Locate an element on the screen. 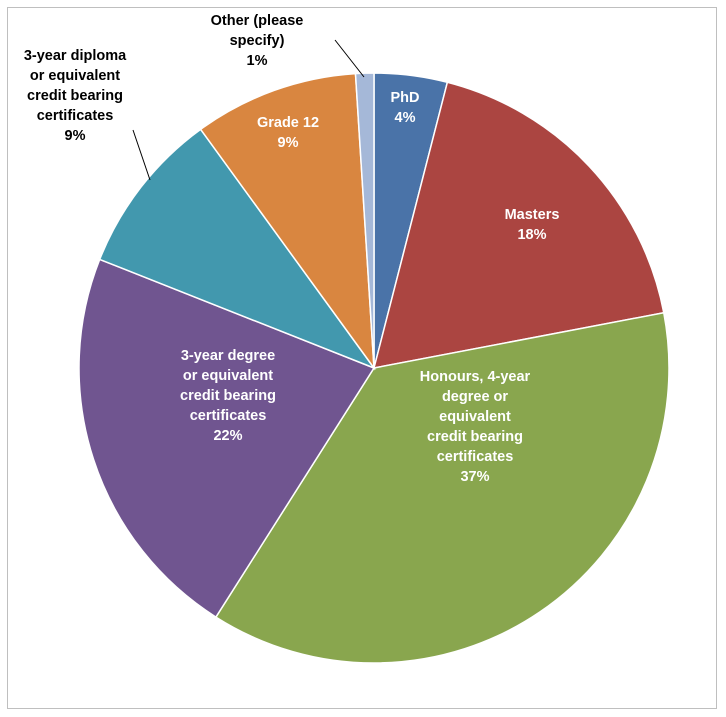 This screenshot has width=726, height=717. slice-label-line: degree or is located at coordinates (475, 397).